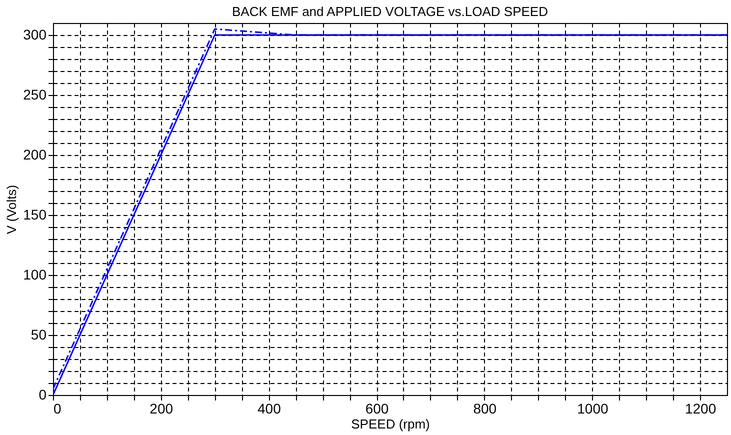  I want to click on x-tick-label: 600, so click(377, 408).